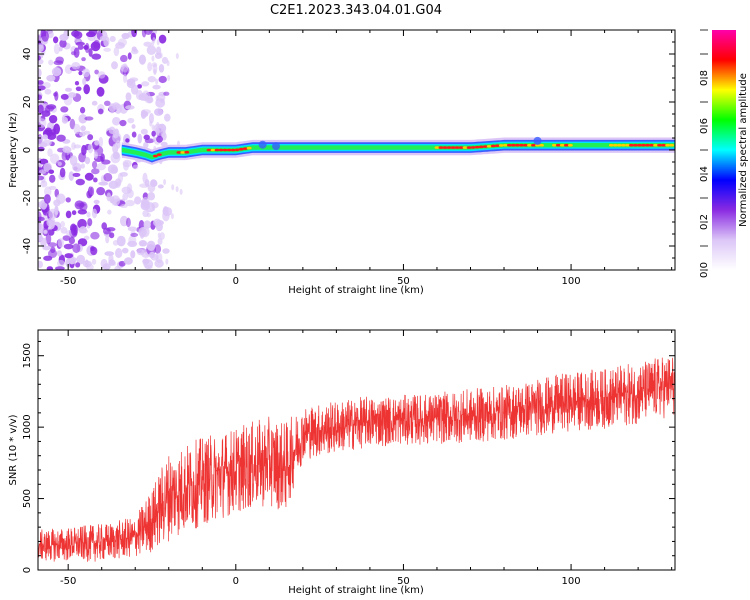  Describe the element at coordinates (704, 126) in the screenshot. I see `colorbar-tick-label: 0.6` at that location.